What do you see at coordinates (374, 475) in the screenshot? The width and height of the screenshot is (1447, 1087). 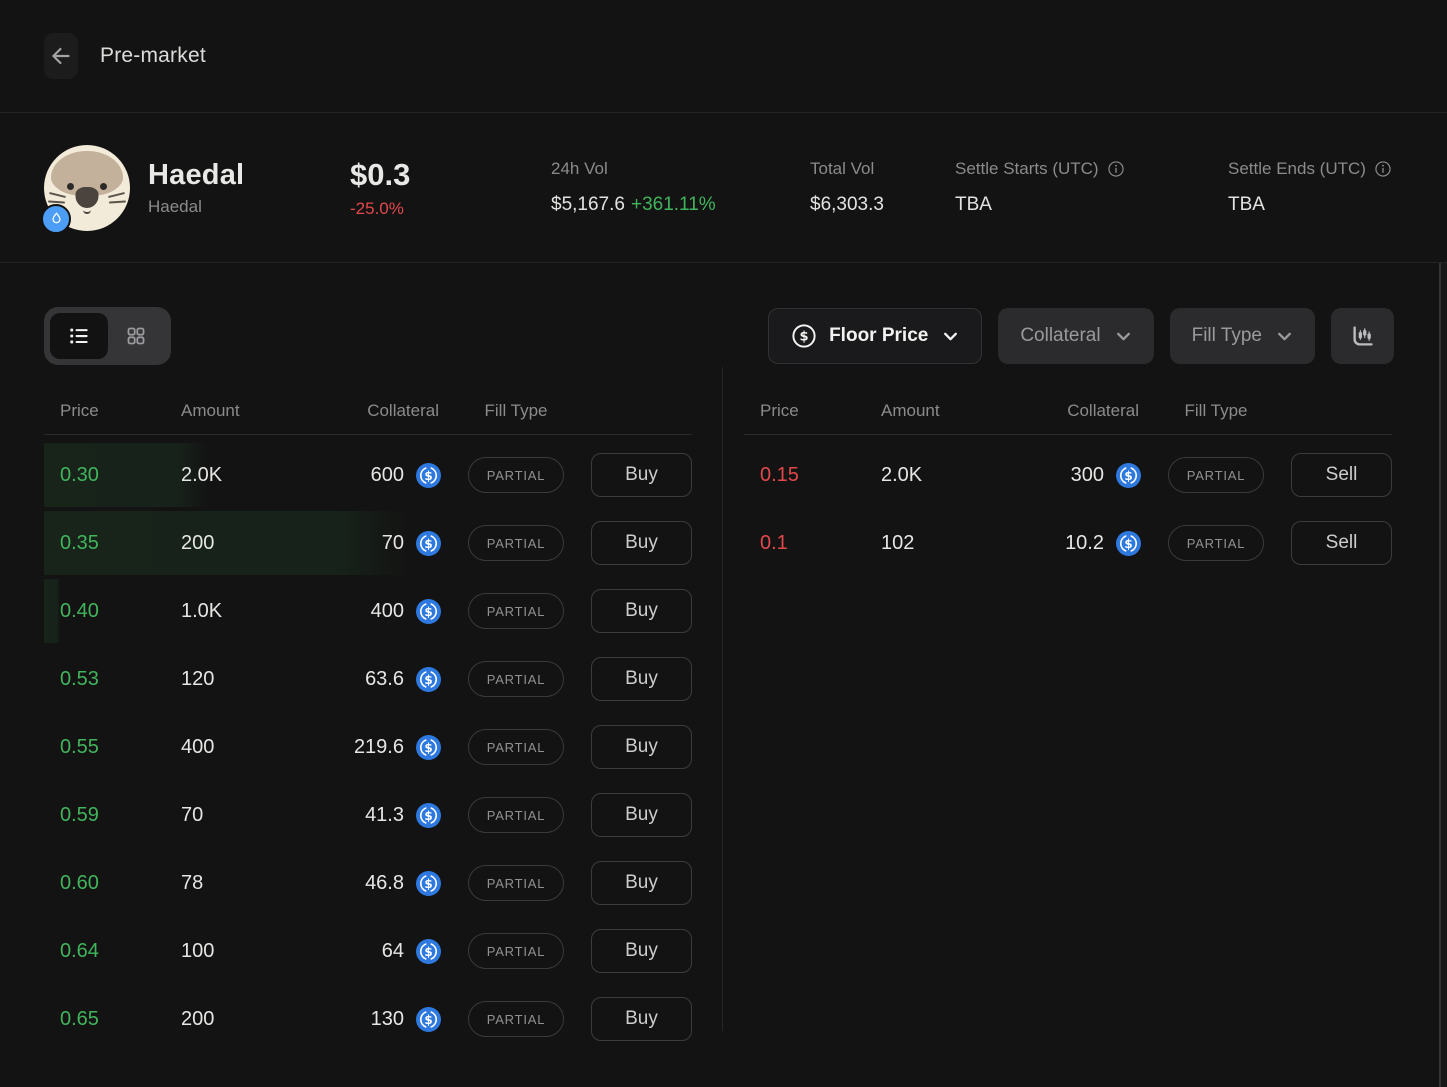 I see `collateral-cell: 600 $` at bounding box center [374, 475].